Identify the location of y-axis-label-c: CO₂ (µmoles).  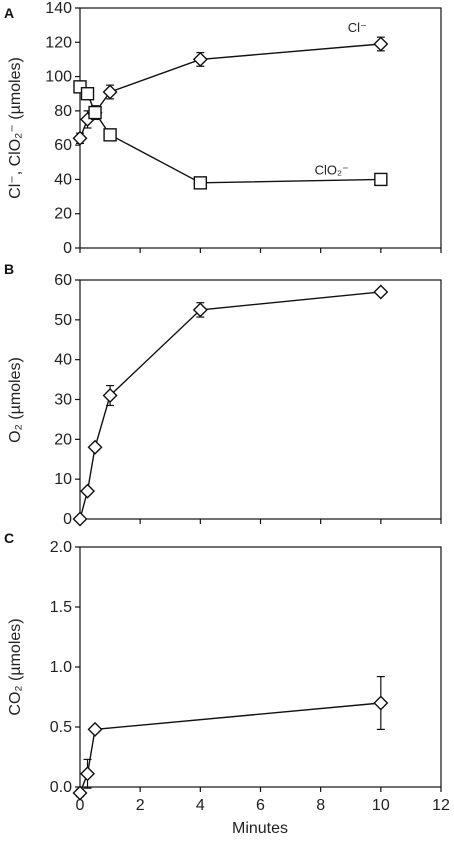
(15, 666).